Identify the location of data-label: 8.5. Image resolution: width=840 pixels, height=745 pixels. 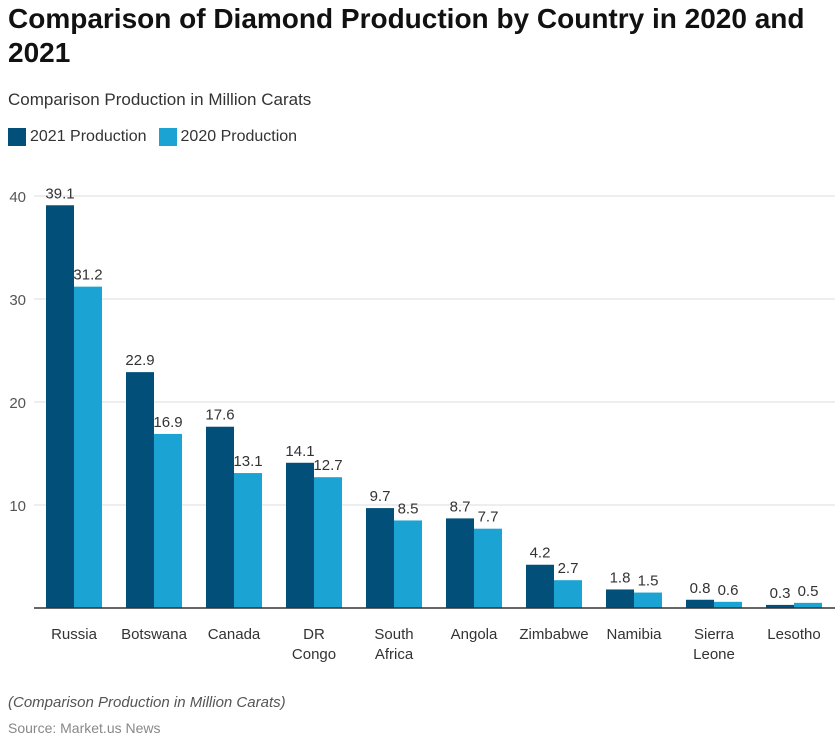
(408, 508).